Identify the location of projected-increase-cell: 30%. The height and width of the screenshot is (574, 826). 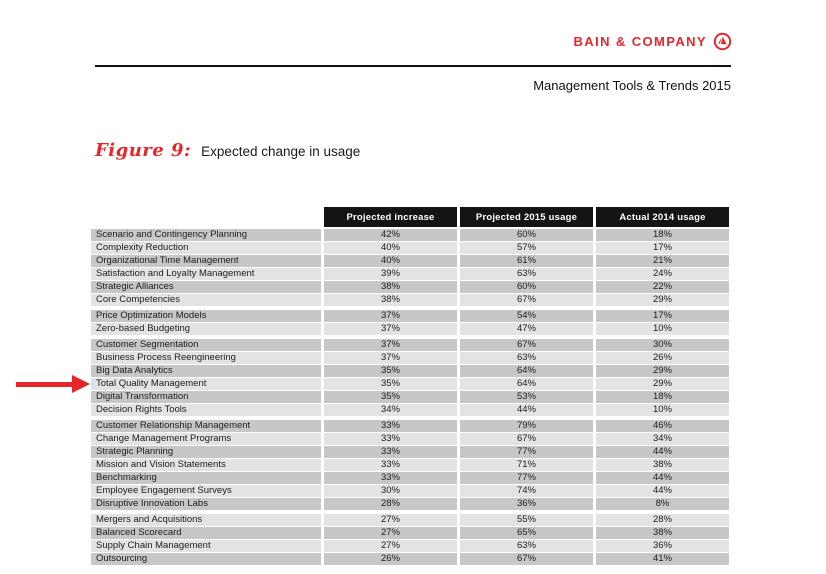
(390, 491).